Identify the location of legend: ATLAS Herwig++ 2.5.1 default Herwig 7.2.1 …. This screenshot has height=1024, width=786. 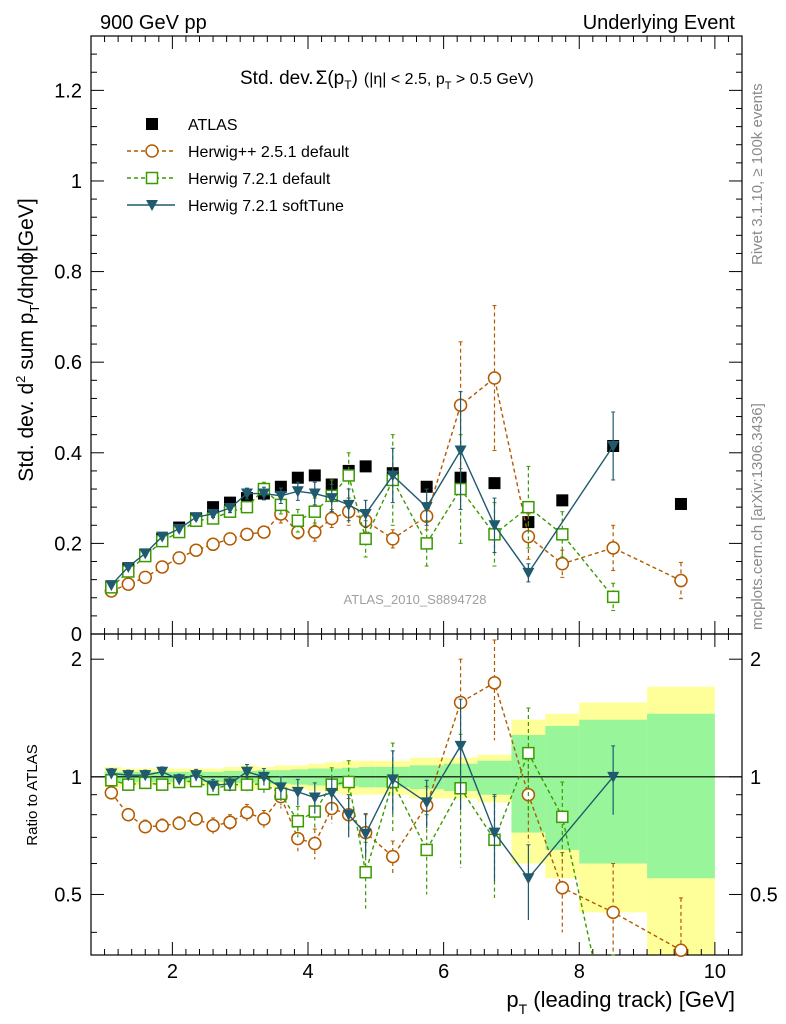
(238, 166).